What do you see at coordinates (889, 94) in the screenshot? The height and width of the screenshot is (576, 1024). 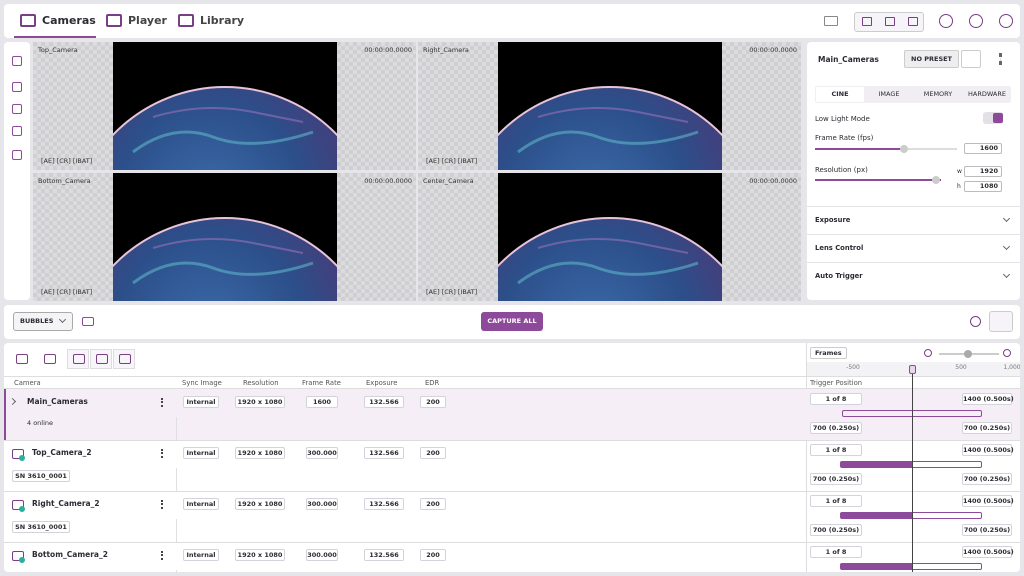 I see `settings-tab: IMAGE` at bounding box center [889, 94].